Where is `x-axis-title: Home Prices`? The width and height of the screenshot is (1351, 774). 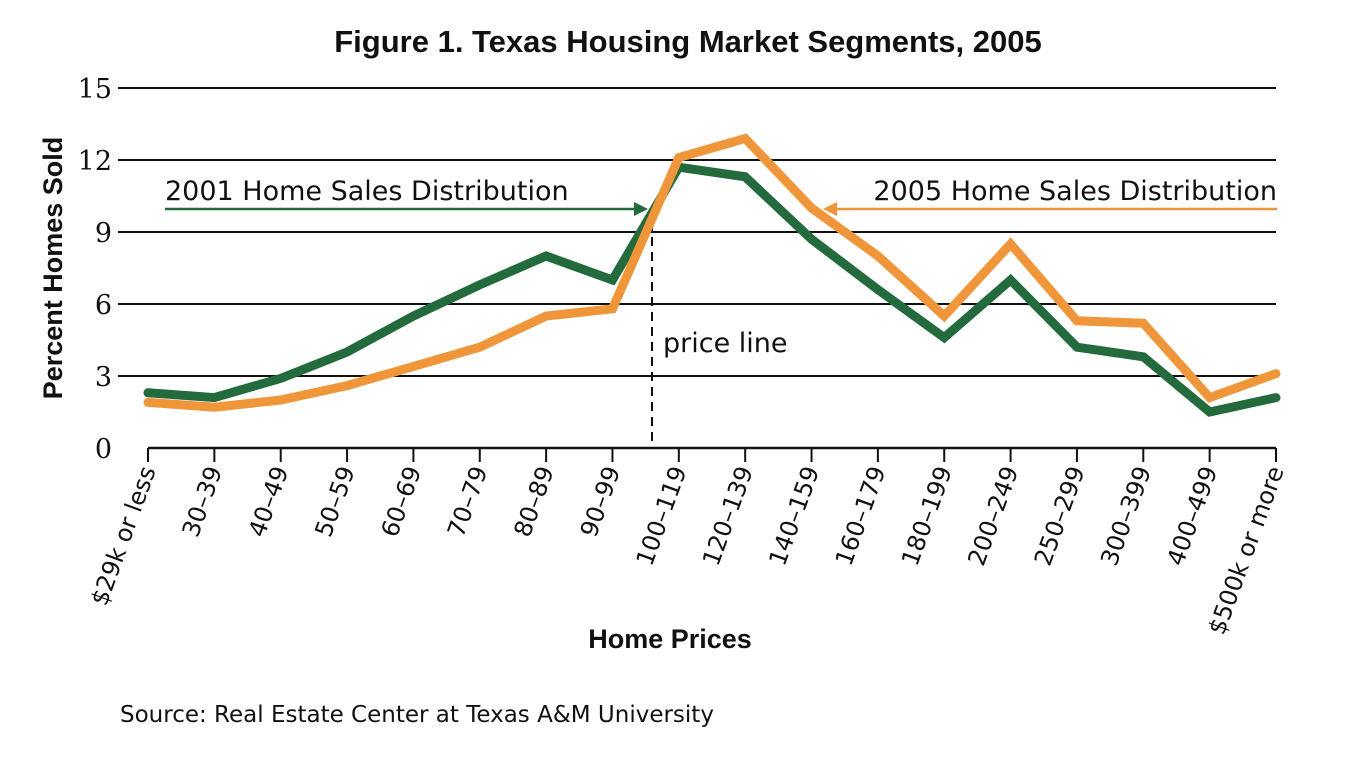 x-axis-title: Home Prices is located at coordinates (670, 639).